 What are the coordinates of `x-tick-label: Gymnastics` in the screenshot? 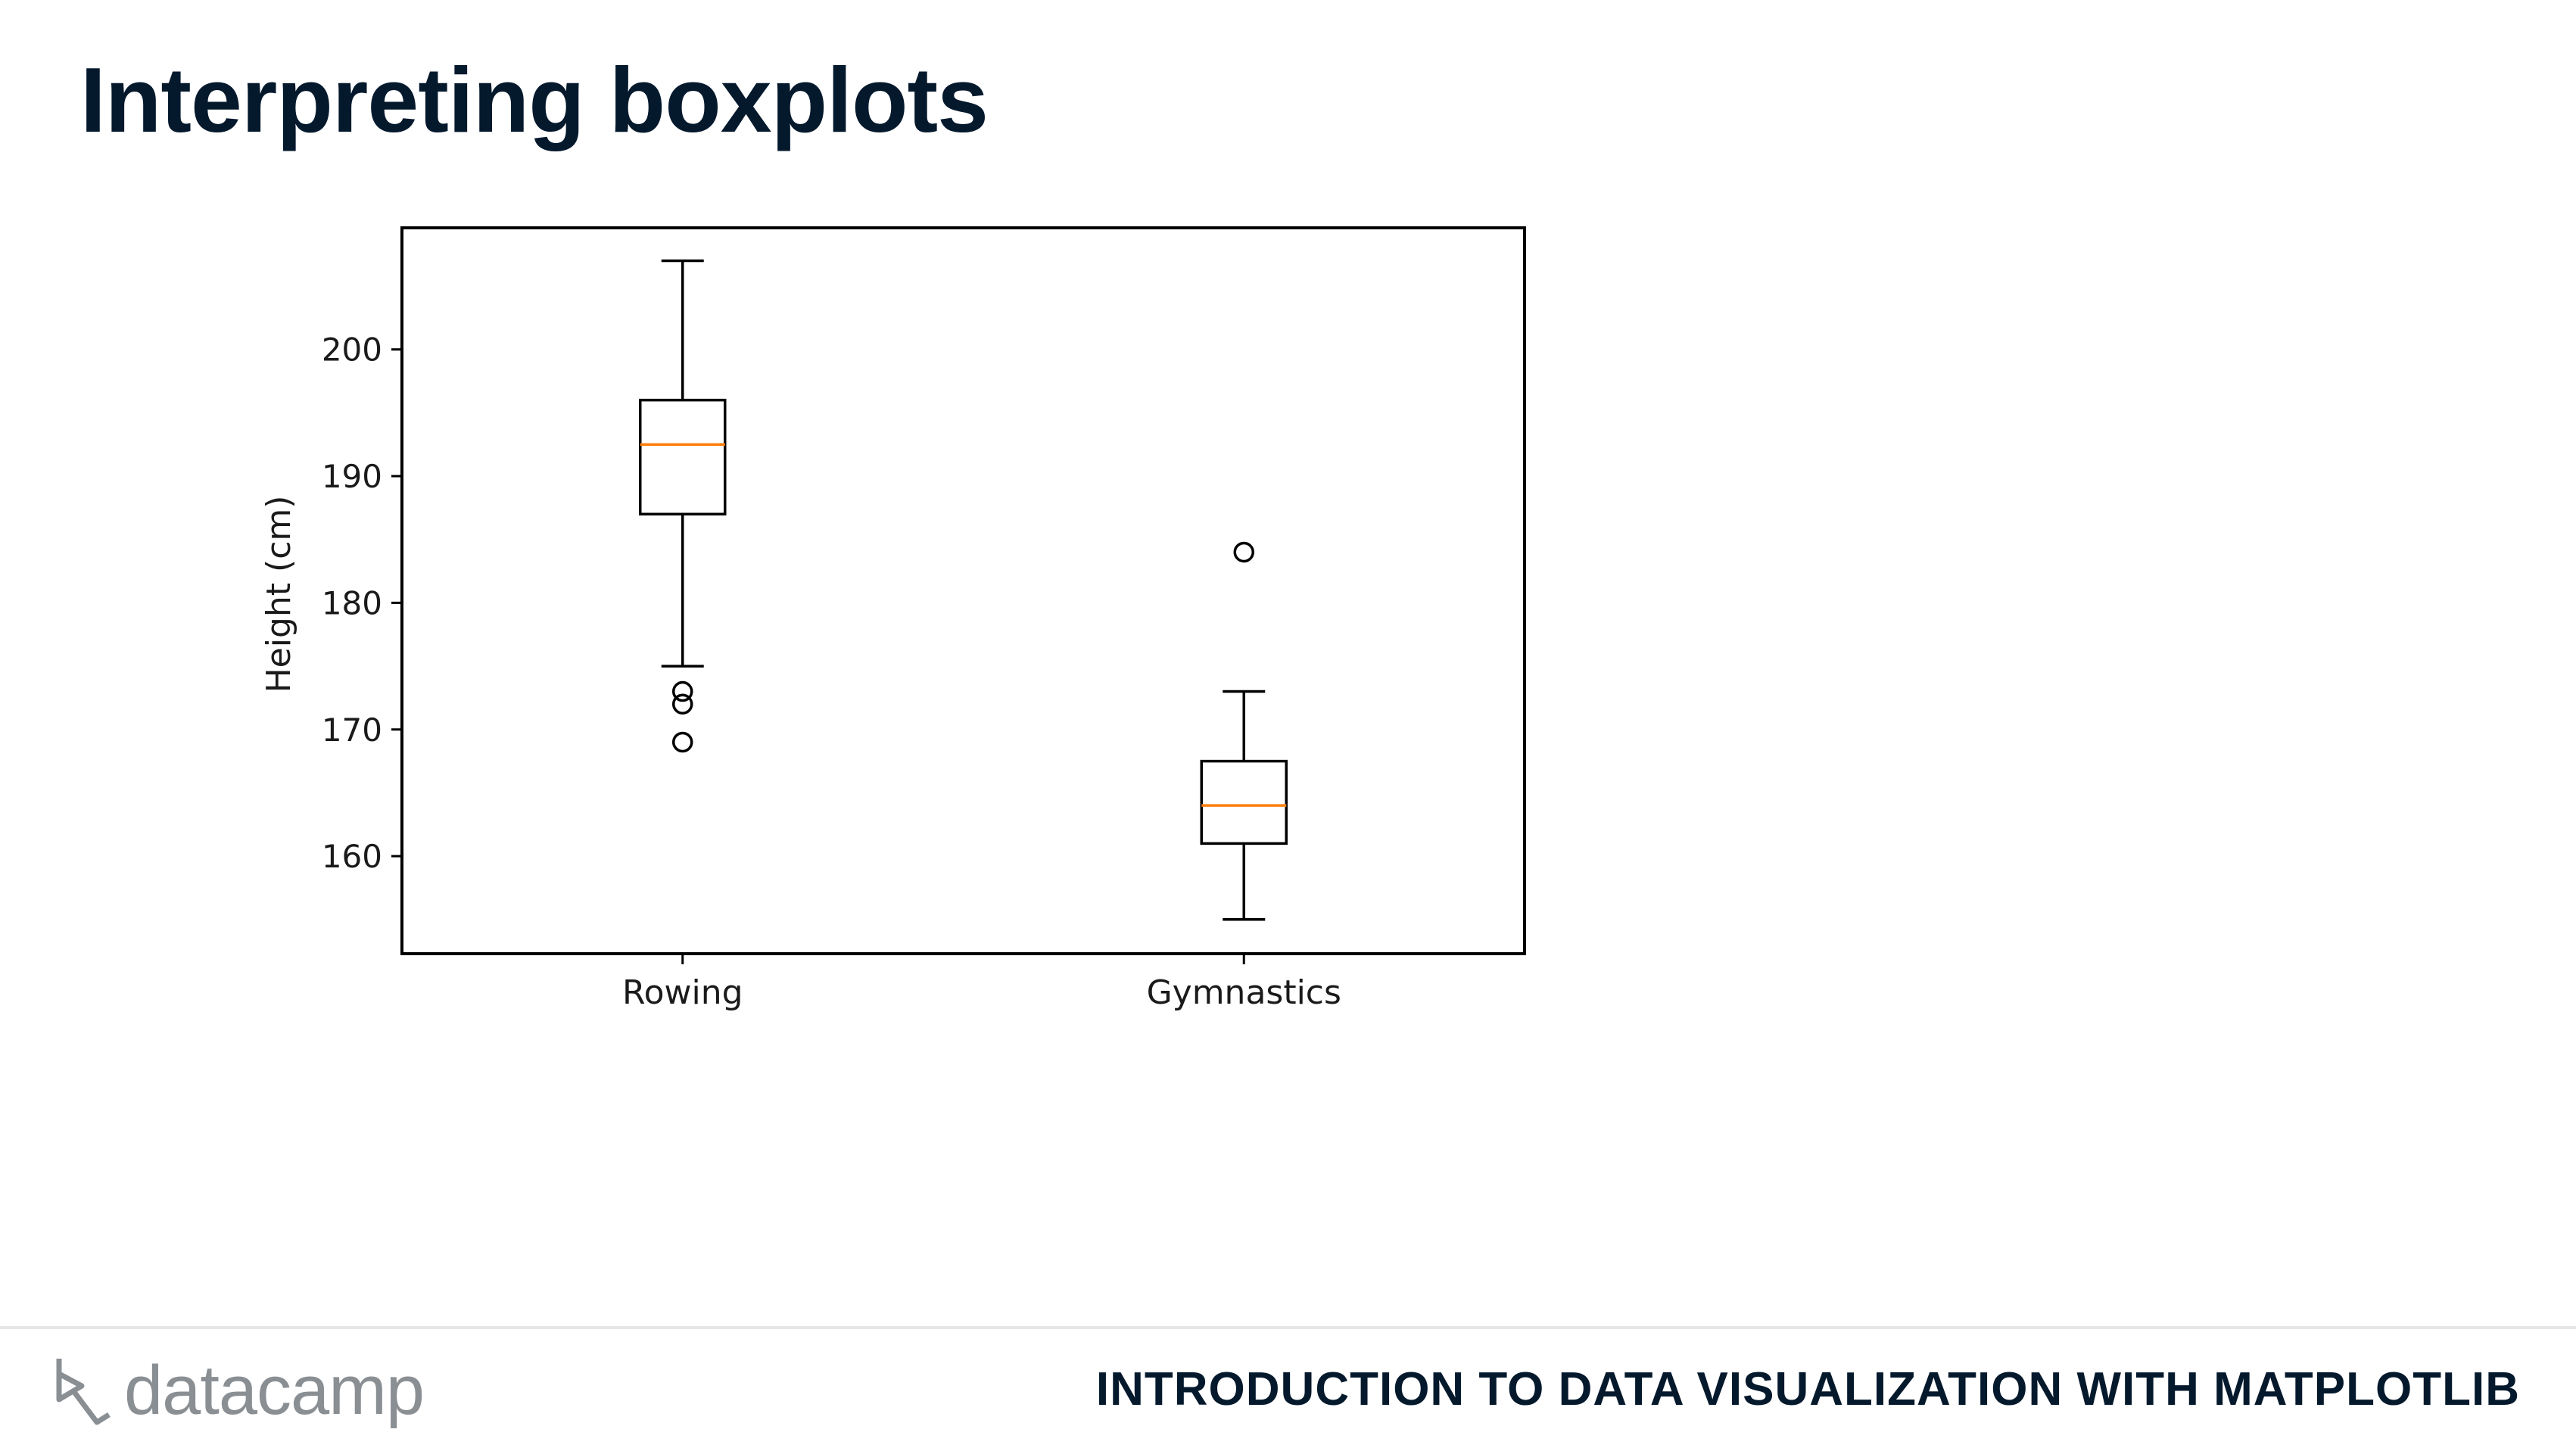 It's located at (1244, 992).